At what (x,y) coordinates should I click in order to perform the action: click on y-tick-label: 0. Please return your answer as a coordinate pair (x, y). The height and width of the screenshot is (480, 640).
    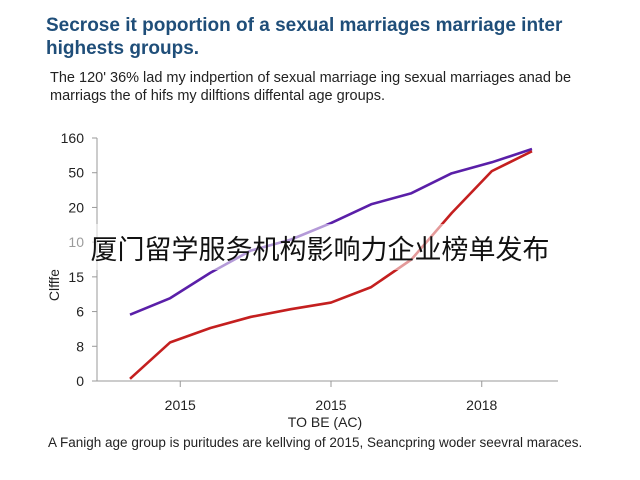
    Looking at the image, I should click on (80, 381).